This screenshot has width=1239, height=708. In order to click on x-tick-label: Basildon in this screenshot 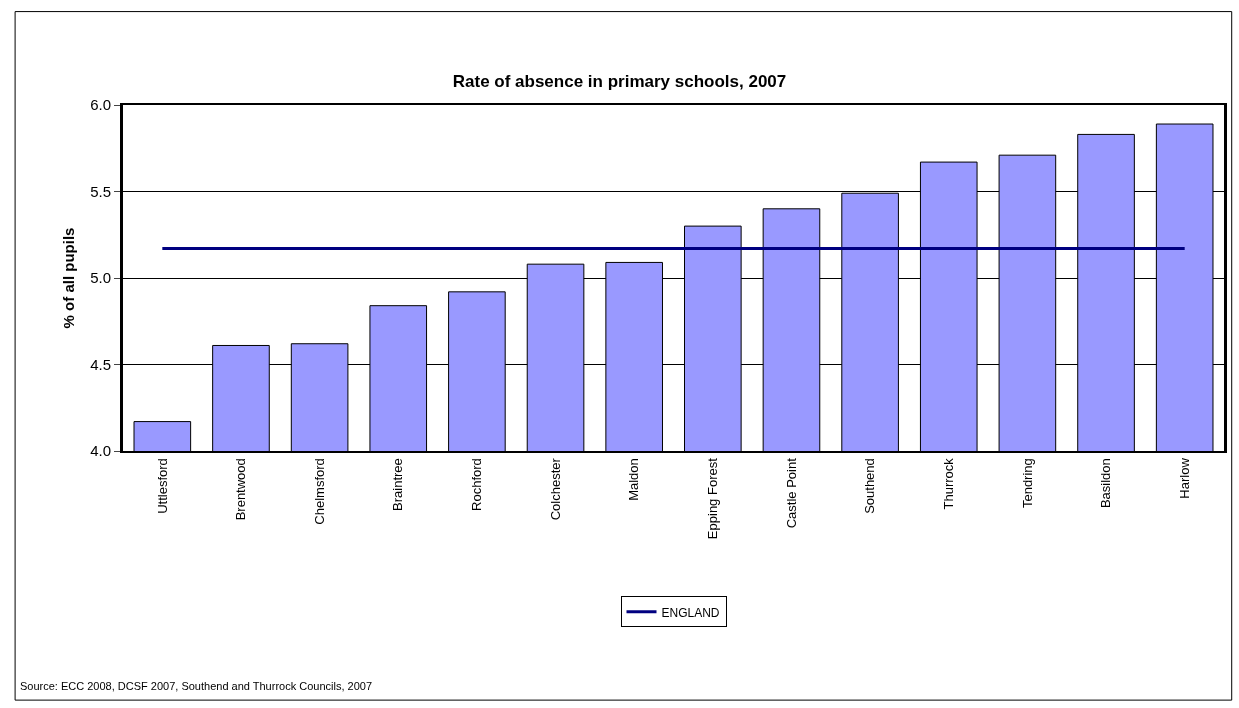, I will do `click(1106, 483)`.